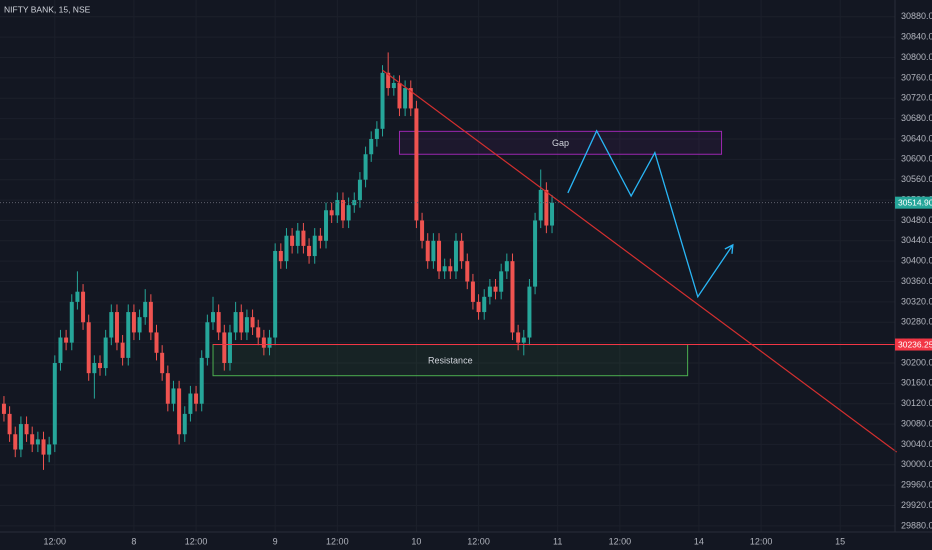 The height and width of the screenshot is (550, 932). What do you see at coordinates (916, 444) in the screenshot?
I see `y-tick-label: 30040.00` at bounding box center [916, 444].